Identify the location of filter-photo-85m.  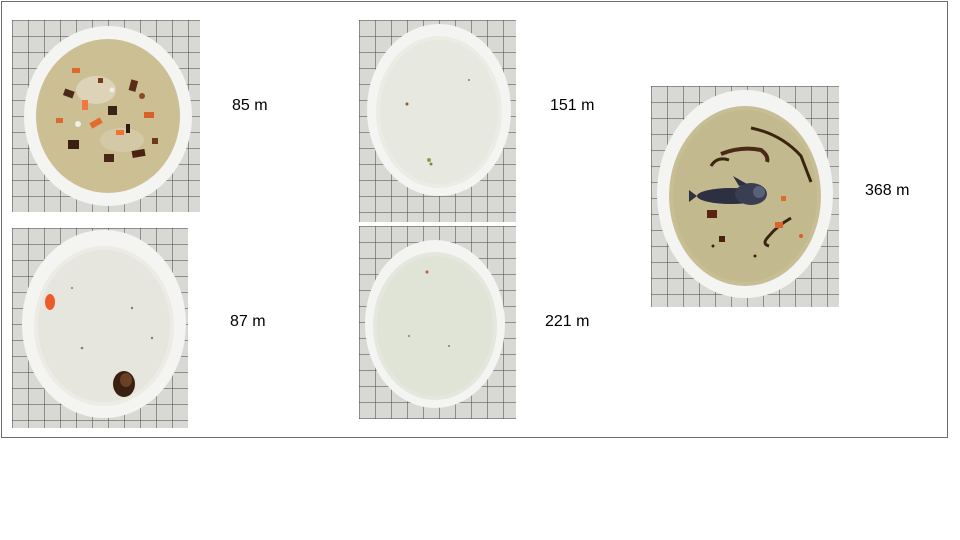
(106, 116).